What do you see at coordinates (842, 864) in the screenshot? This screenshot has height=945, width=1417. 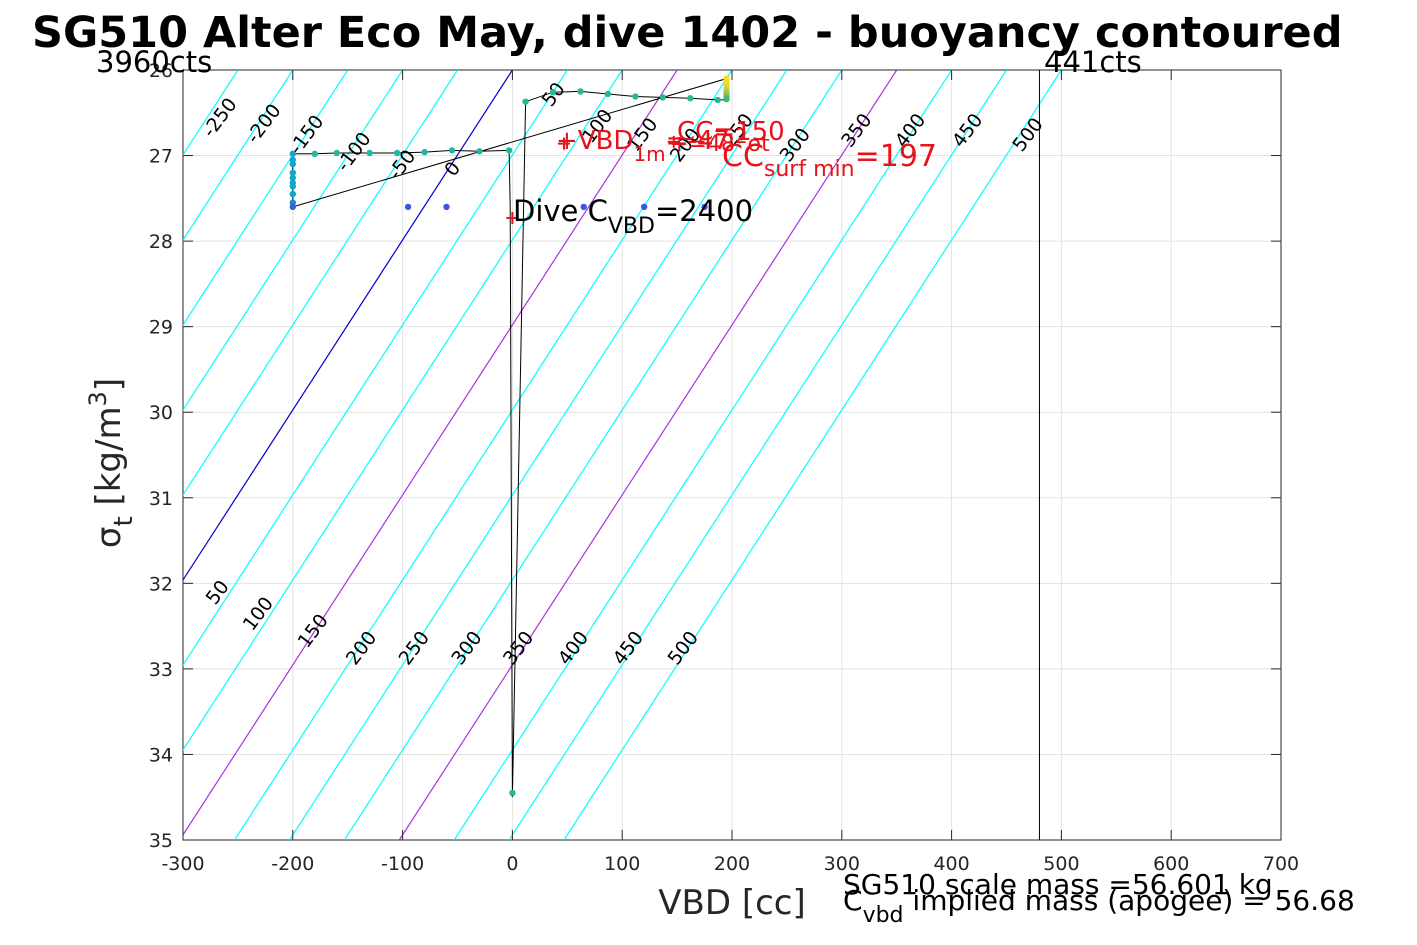 I see `x-tick-label: 300` at bounding box center [842, 864].